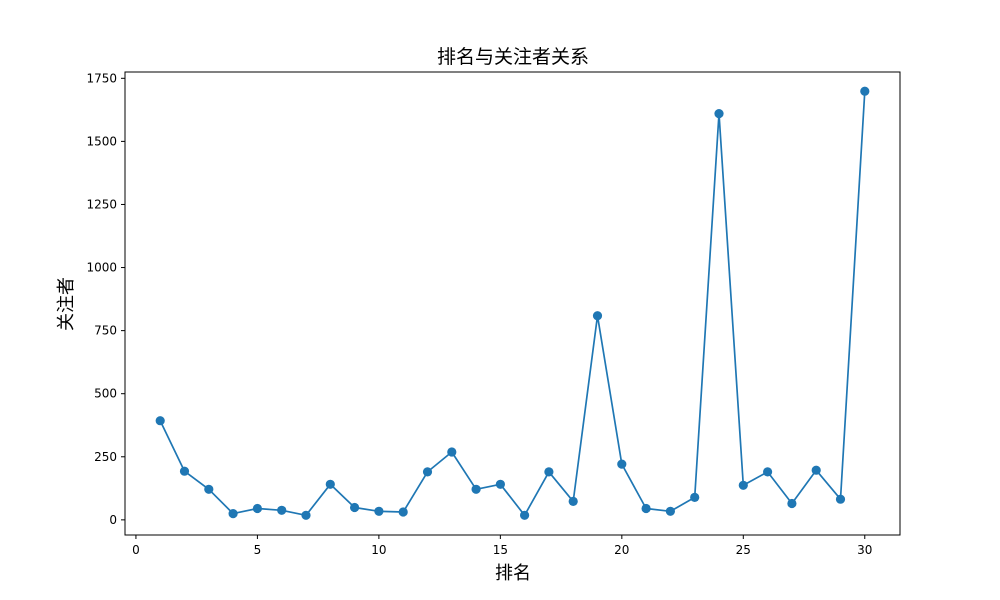 The height and width of the screenshot is (600, 1000). I want to click on y-tick-label: 0, so click(113, 520).